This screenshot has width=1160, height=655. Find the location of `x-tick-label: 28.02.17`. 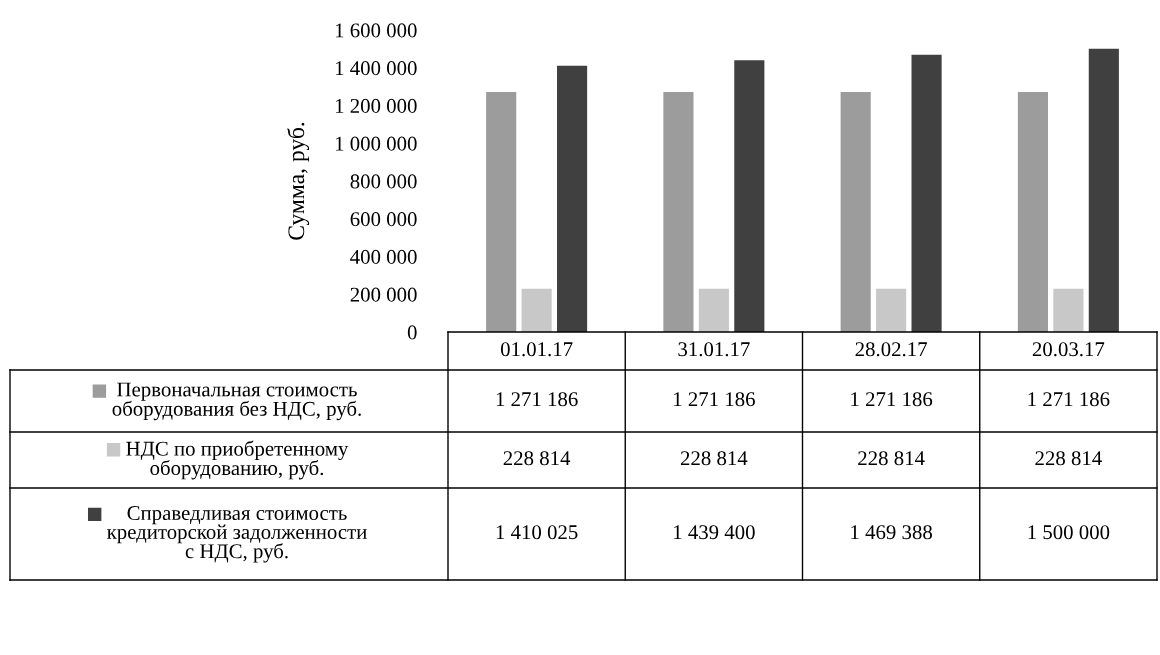

x-tick-label: 28.02.17 is located at coordinates (891, 349).